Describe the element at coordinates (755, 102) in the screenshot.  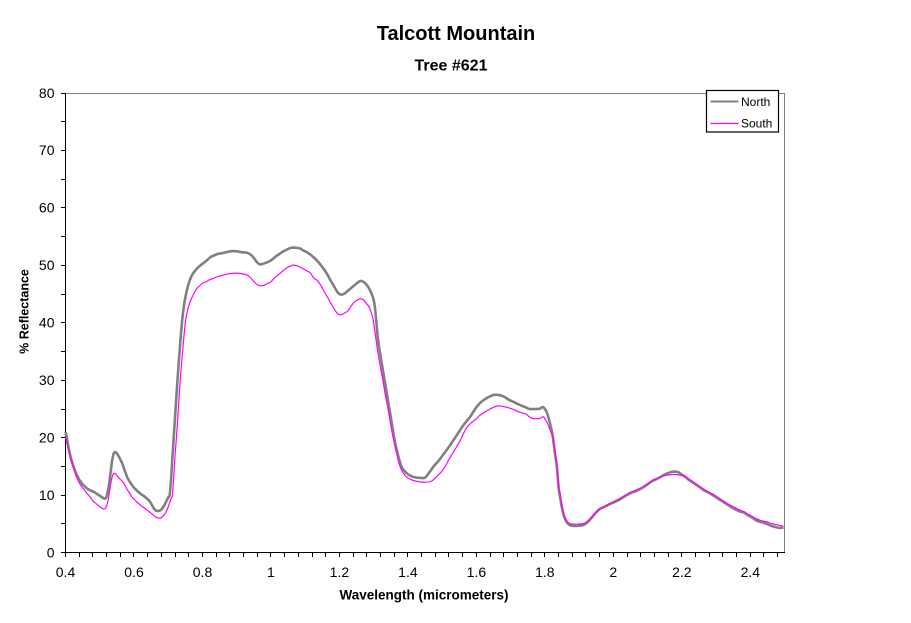
I see `svg-text: North` at that location.